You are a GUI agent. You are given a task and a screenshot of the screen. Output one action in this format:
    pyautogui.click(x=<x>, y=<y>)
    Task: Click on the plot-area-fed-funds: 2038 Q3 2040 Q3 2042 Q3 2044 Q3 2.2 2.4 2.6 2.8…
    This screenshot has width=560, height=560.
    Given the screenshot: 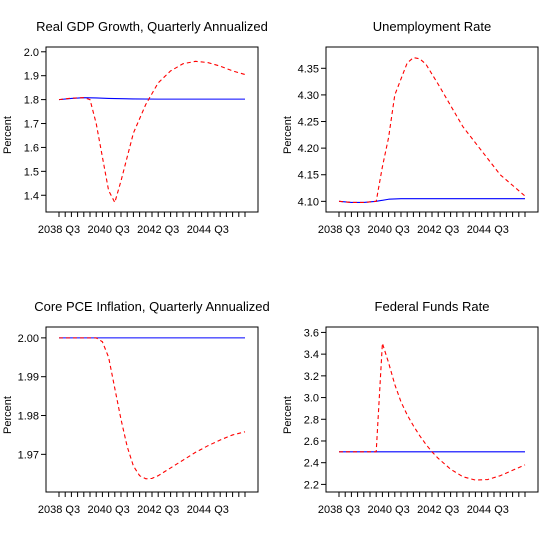 What is the action you would take?
    pyautogui.click(x=415, y=421)
    